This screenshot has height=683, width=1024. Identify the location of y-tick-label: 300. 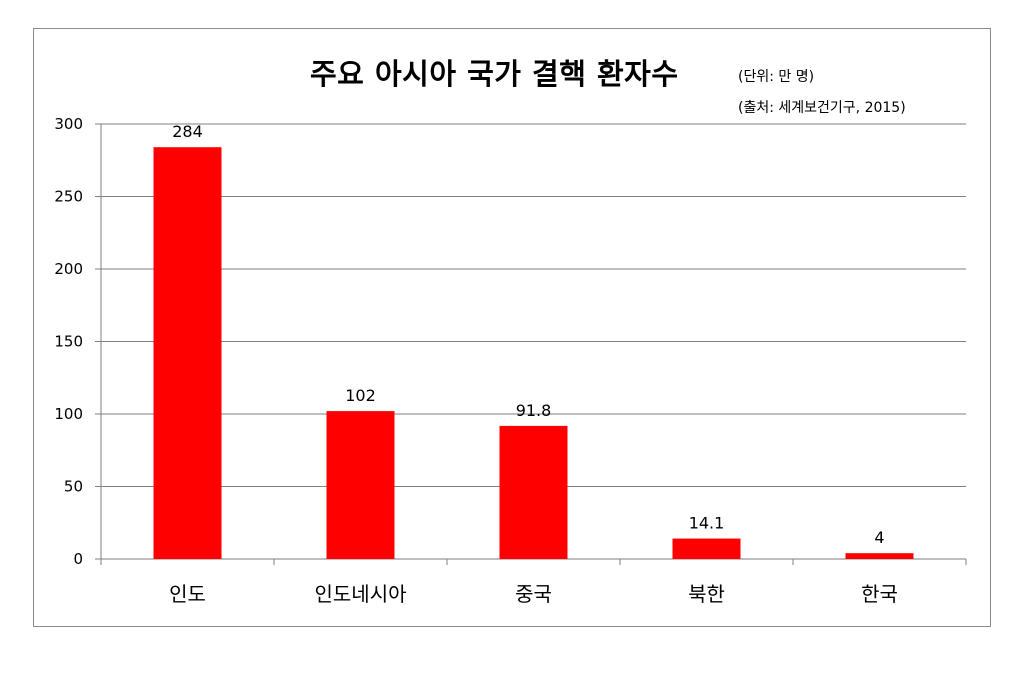
(68, 124).